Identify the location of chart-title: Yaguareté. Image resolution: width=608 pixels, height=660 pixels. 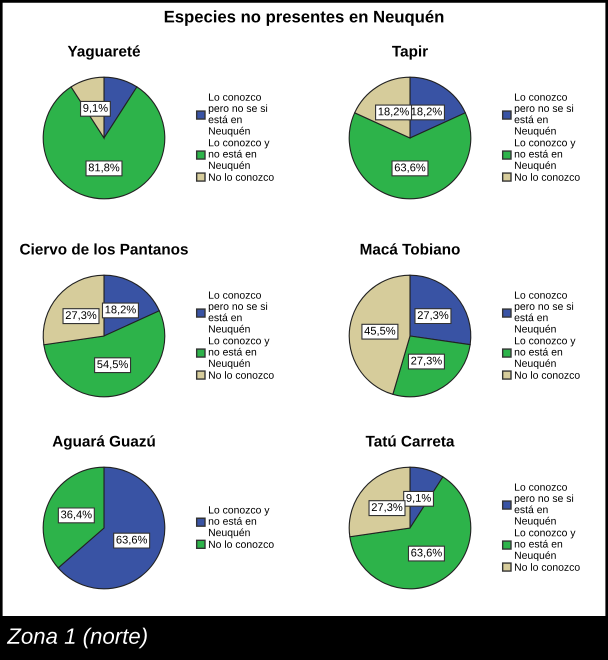
(104, 52).